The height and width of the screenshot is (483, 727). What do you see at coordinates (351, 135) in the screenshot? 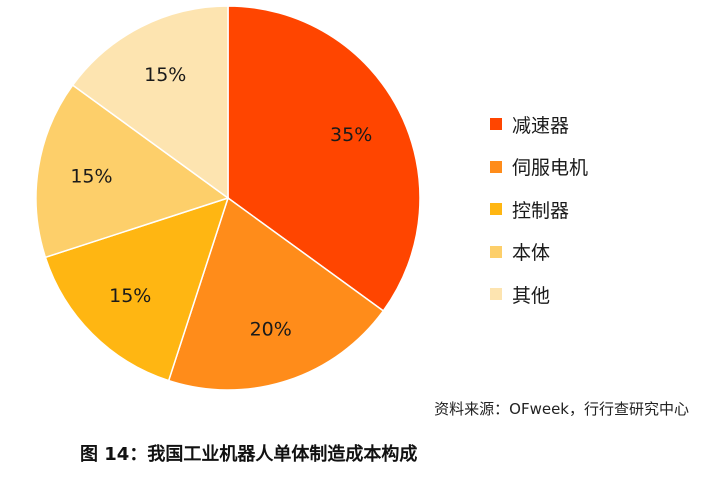
I see `pie-slice-label: 35%` at bounding box center [351, 135].